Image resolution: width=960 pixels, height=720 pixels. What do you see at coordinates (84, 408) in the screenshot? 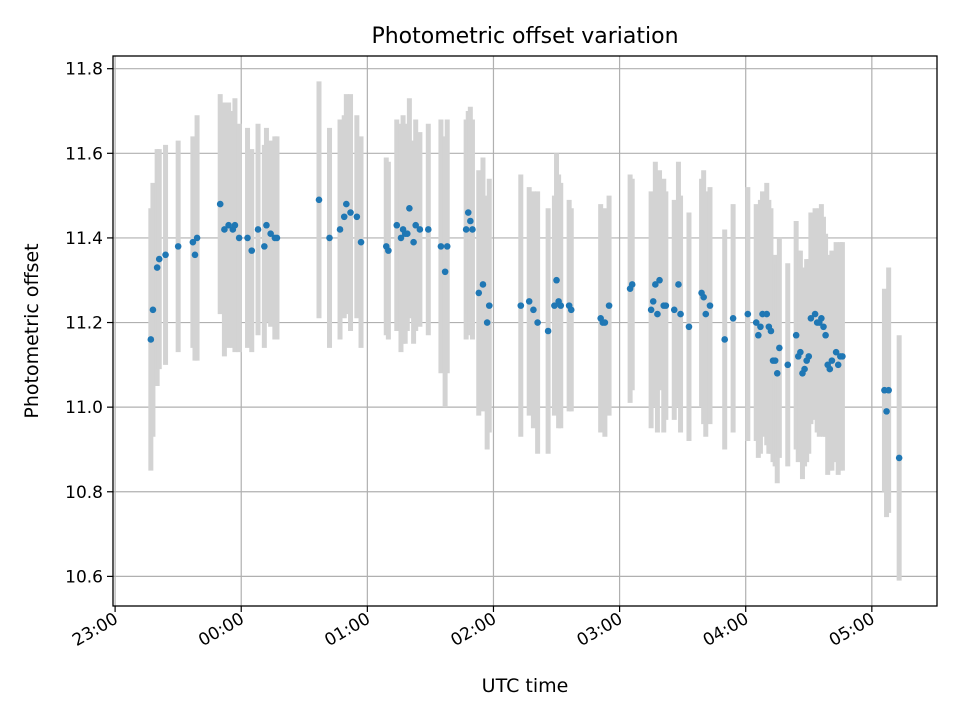
I see `y-tick-label: 11.0` at bounding box center [84, 408].